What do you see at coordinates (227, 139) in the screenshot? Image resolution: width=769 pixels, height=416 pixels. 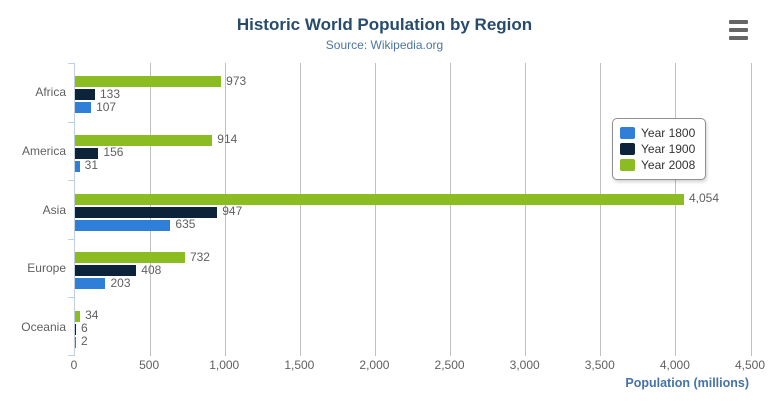 I see `data-label: 914` at bounding box center [227, 139].